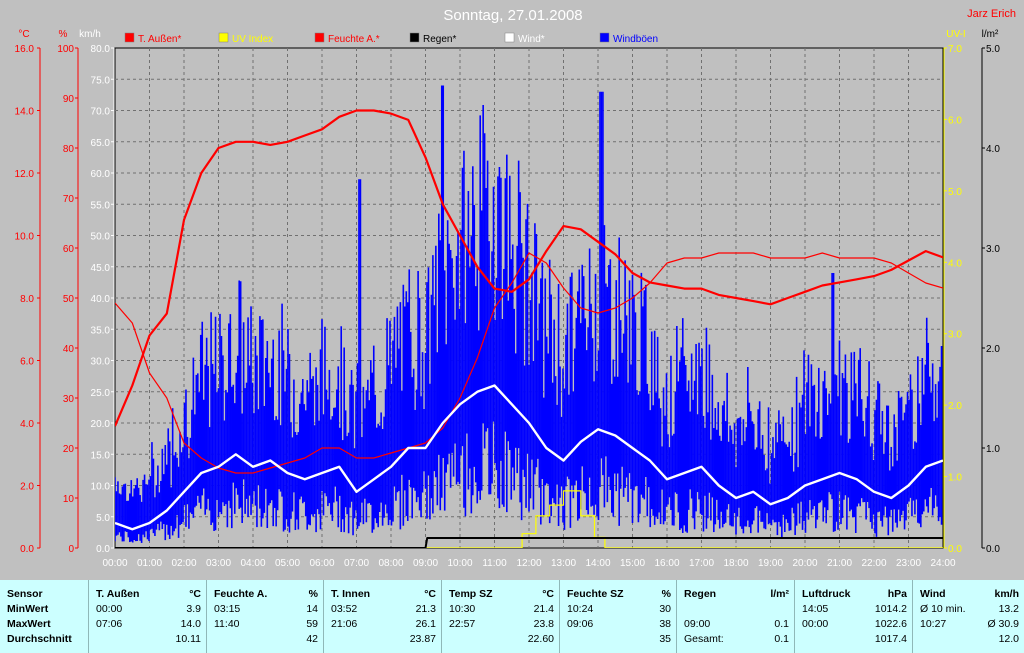 This screenshot has height=653, width=1024. What do you see at coordinates (494, 563) in the screenshot?
I see `x-tick-label: 11:00` at bounding box center [494, 563].